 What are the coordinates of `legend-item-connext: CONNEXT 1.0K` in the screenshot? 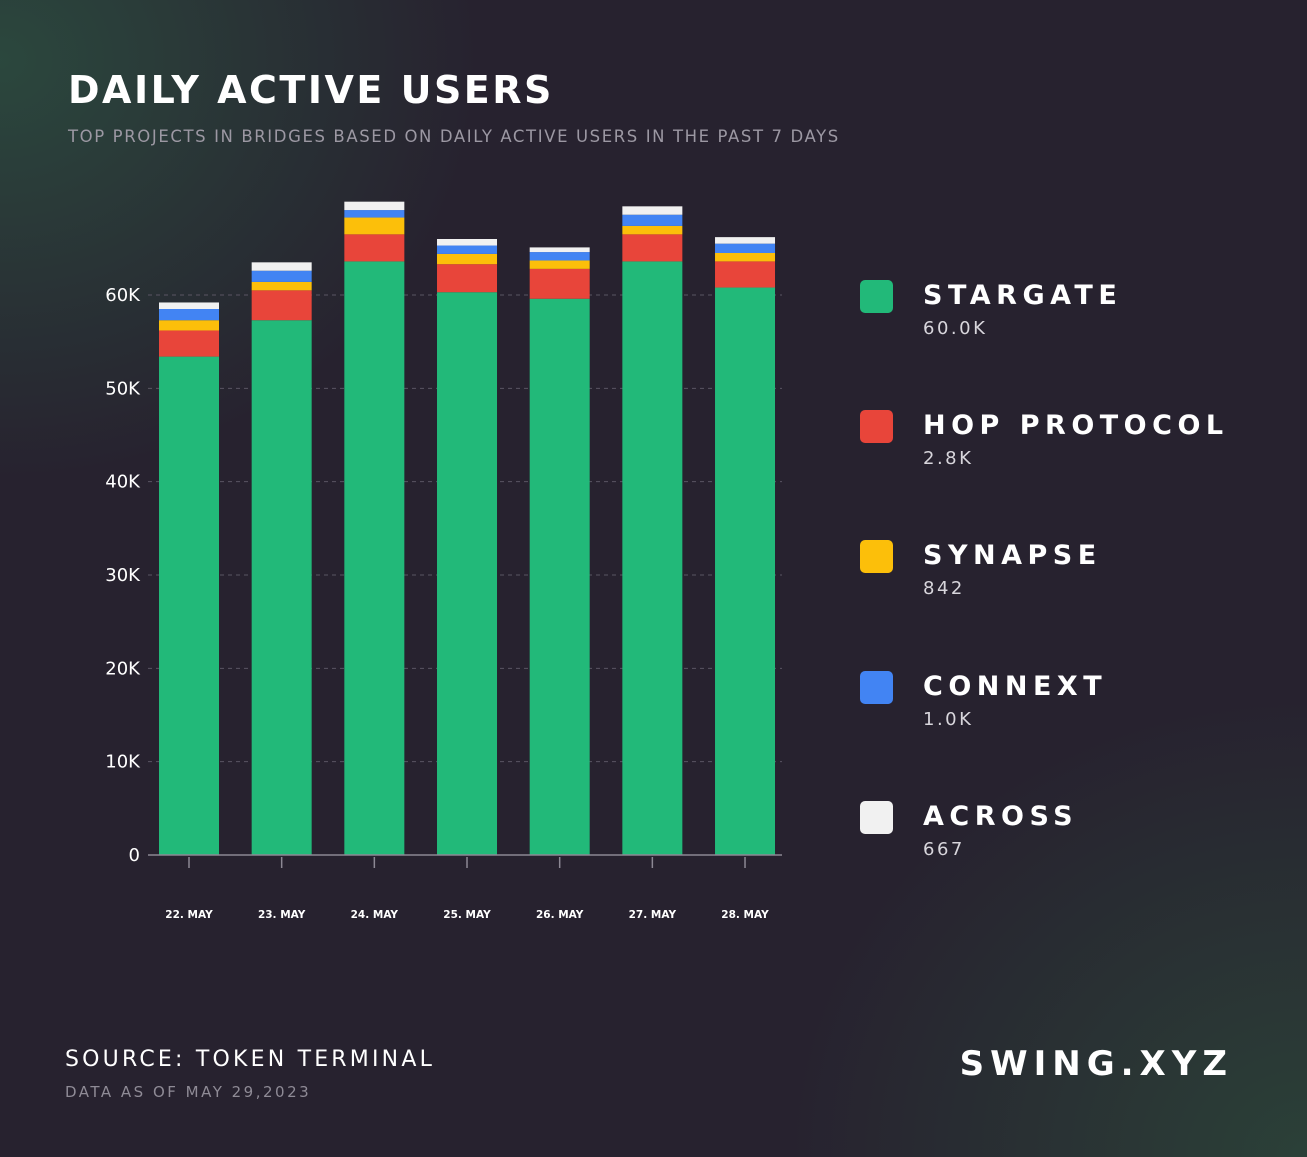 It's located at (1070, 706).